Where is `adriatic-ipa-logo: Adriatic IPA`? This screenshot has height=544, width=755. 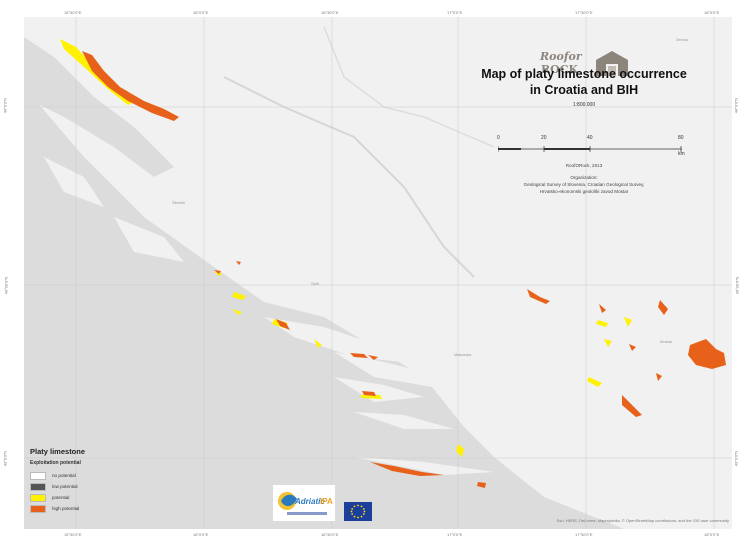
adriatic-ipa-logo: Adriatic IPA is located at coordinates (304, 503).